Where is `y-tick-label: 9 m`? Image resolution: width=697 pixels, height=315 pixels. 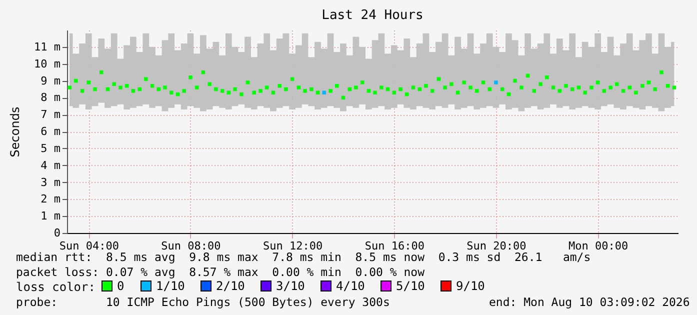 y-tick-label: 9 m is located at coordinates (50, 81).